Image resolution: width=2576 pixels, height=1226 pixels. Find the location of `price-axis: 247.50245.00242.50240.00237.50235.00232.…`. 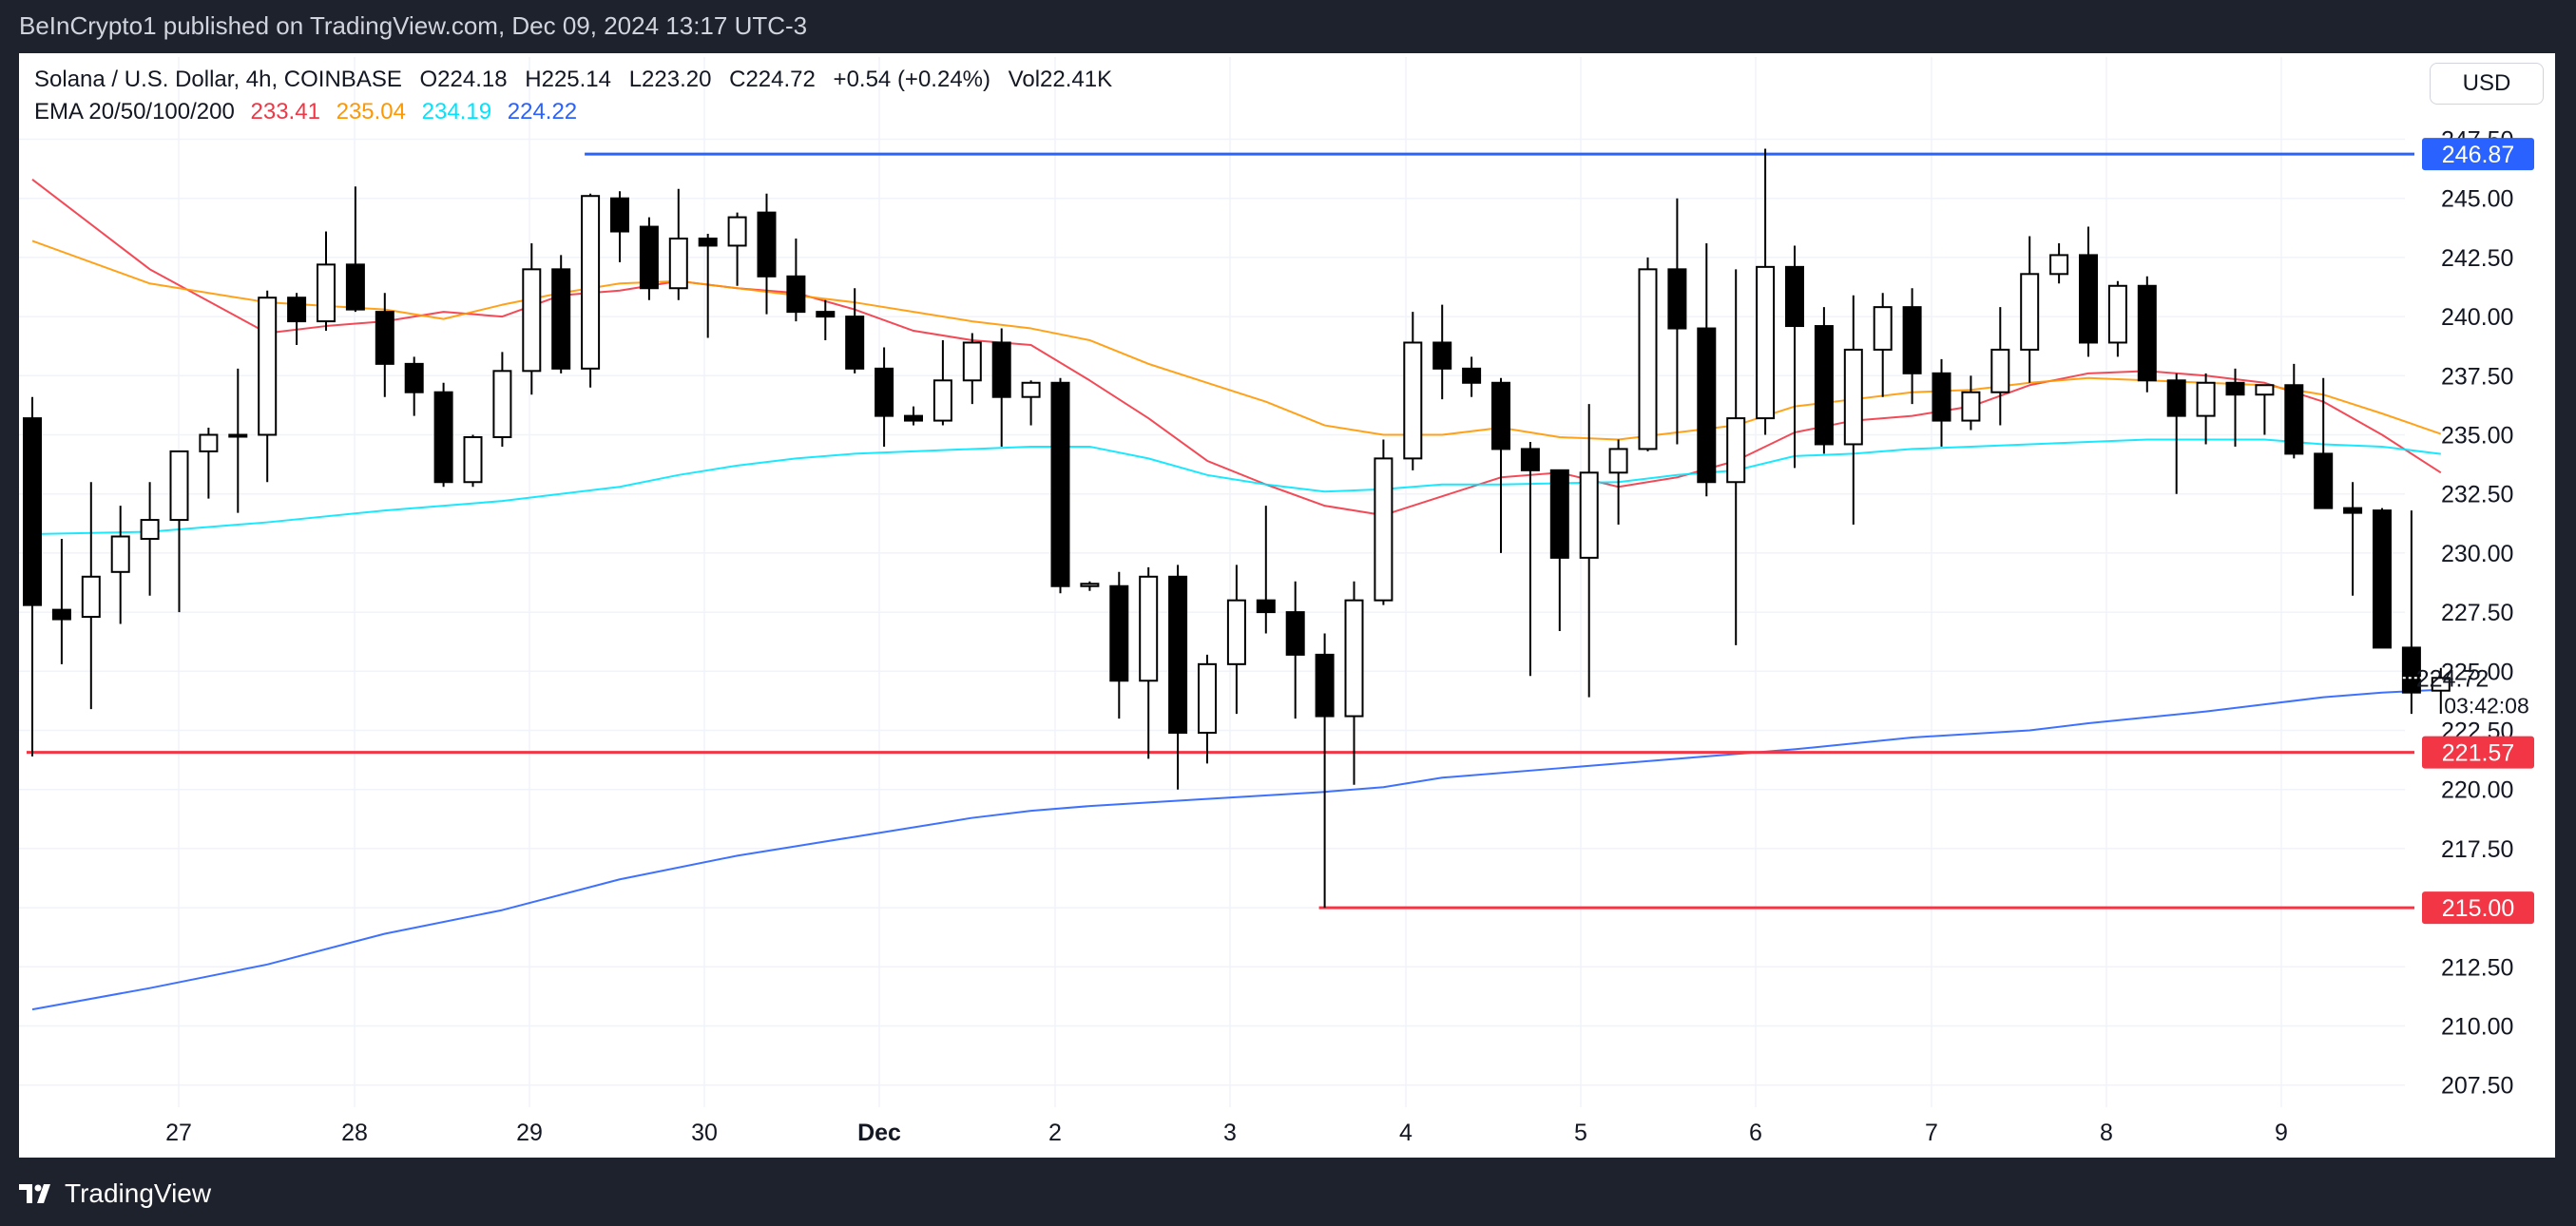

price-axis: 247.50245.00242.50240.00237.50235.00232.… is located at coordinates (2477, 613).